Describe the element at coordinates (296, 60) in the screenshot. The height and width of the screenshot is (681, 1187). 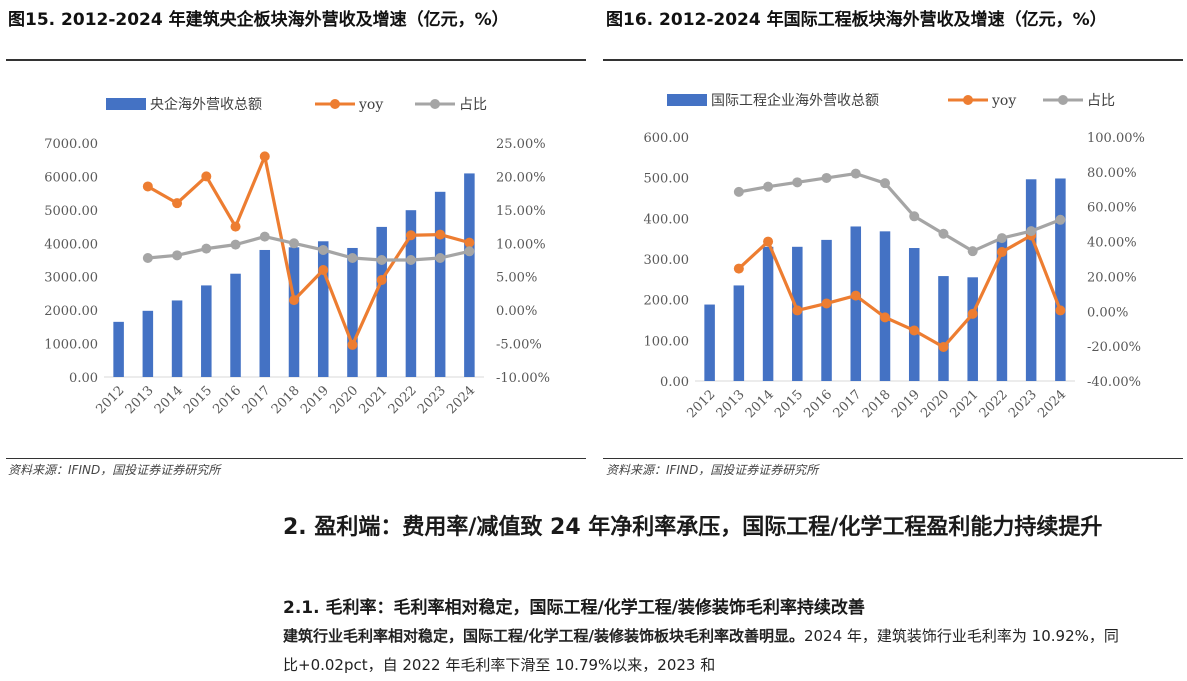
I see `figure-top-rule` at that location.